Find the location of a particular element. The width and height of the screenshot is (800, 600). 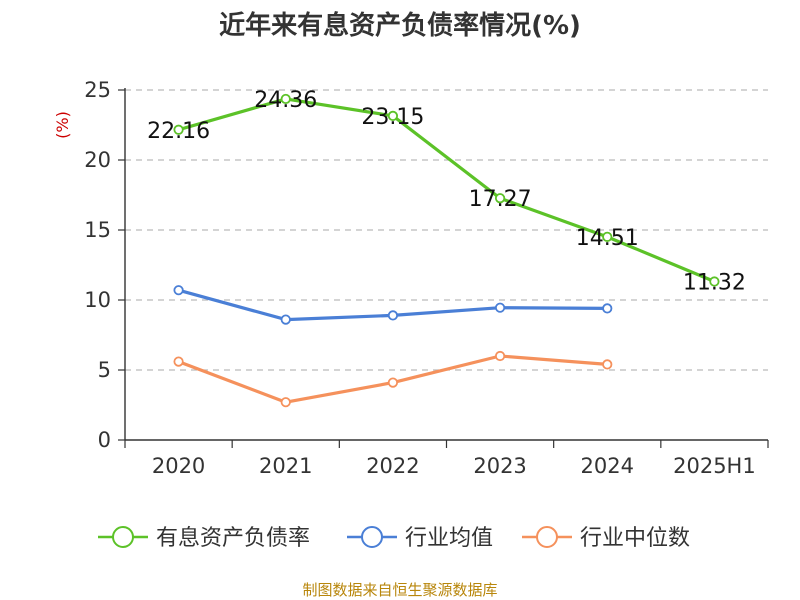

y-tick-label: 5 is located at coordinates (104, 370).